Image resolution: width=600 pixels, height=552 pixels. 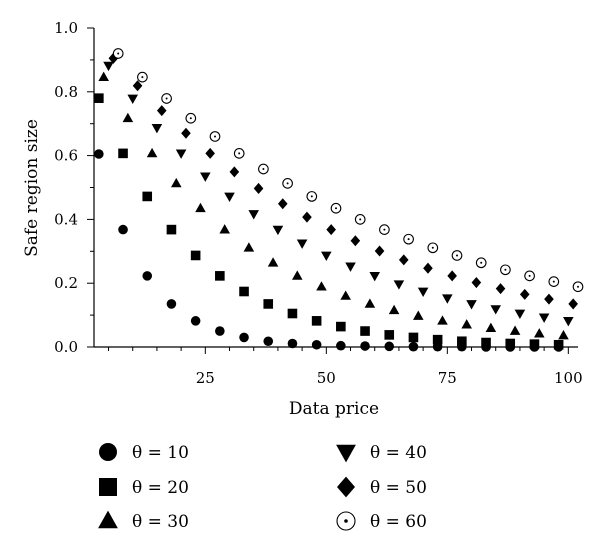 I want to click on legend-label: θ = 50, so click(x=398, y=488).